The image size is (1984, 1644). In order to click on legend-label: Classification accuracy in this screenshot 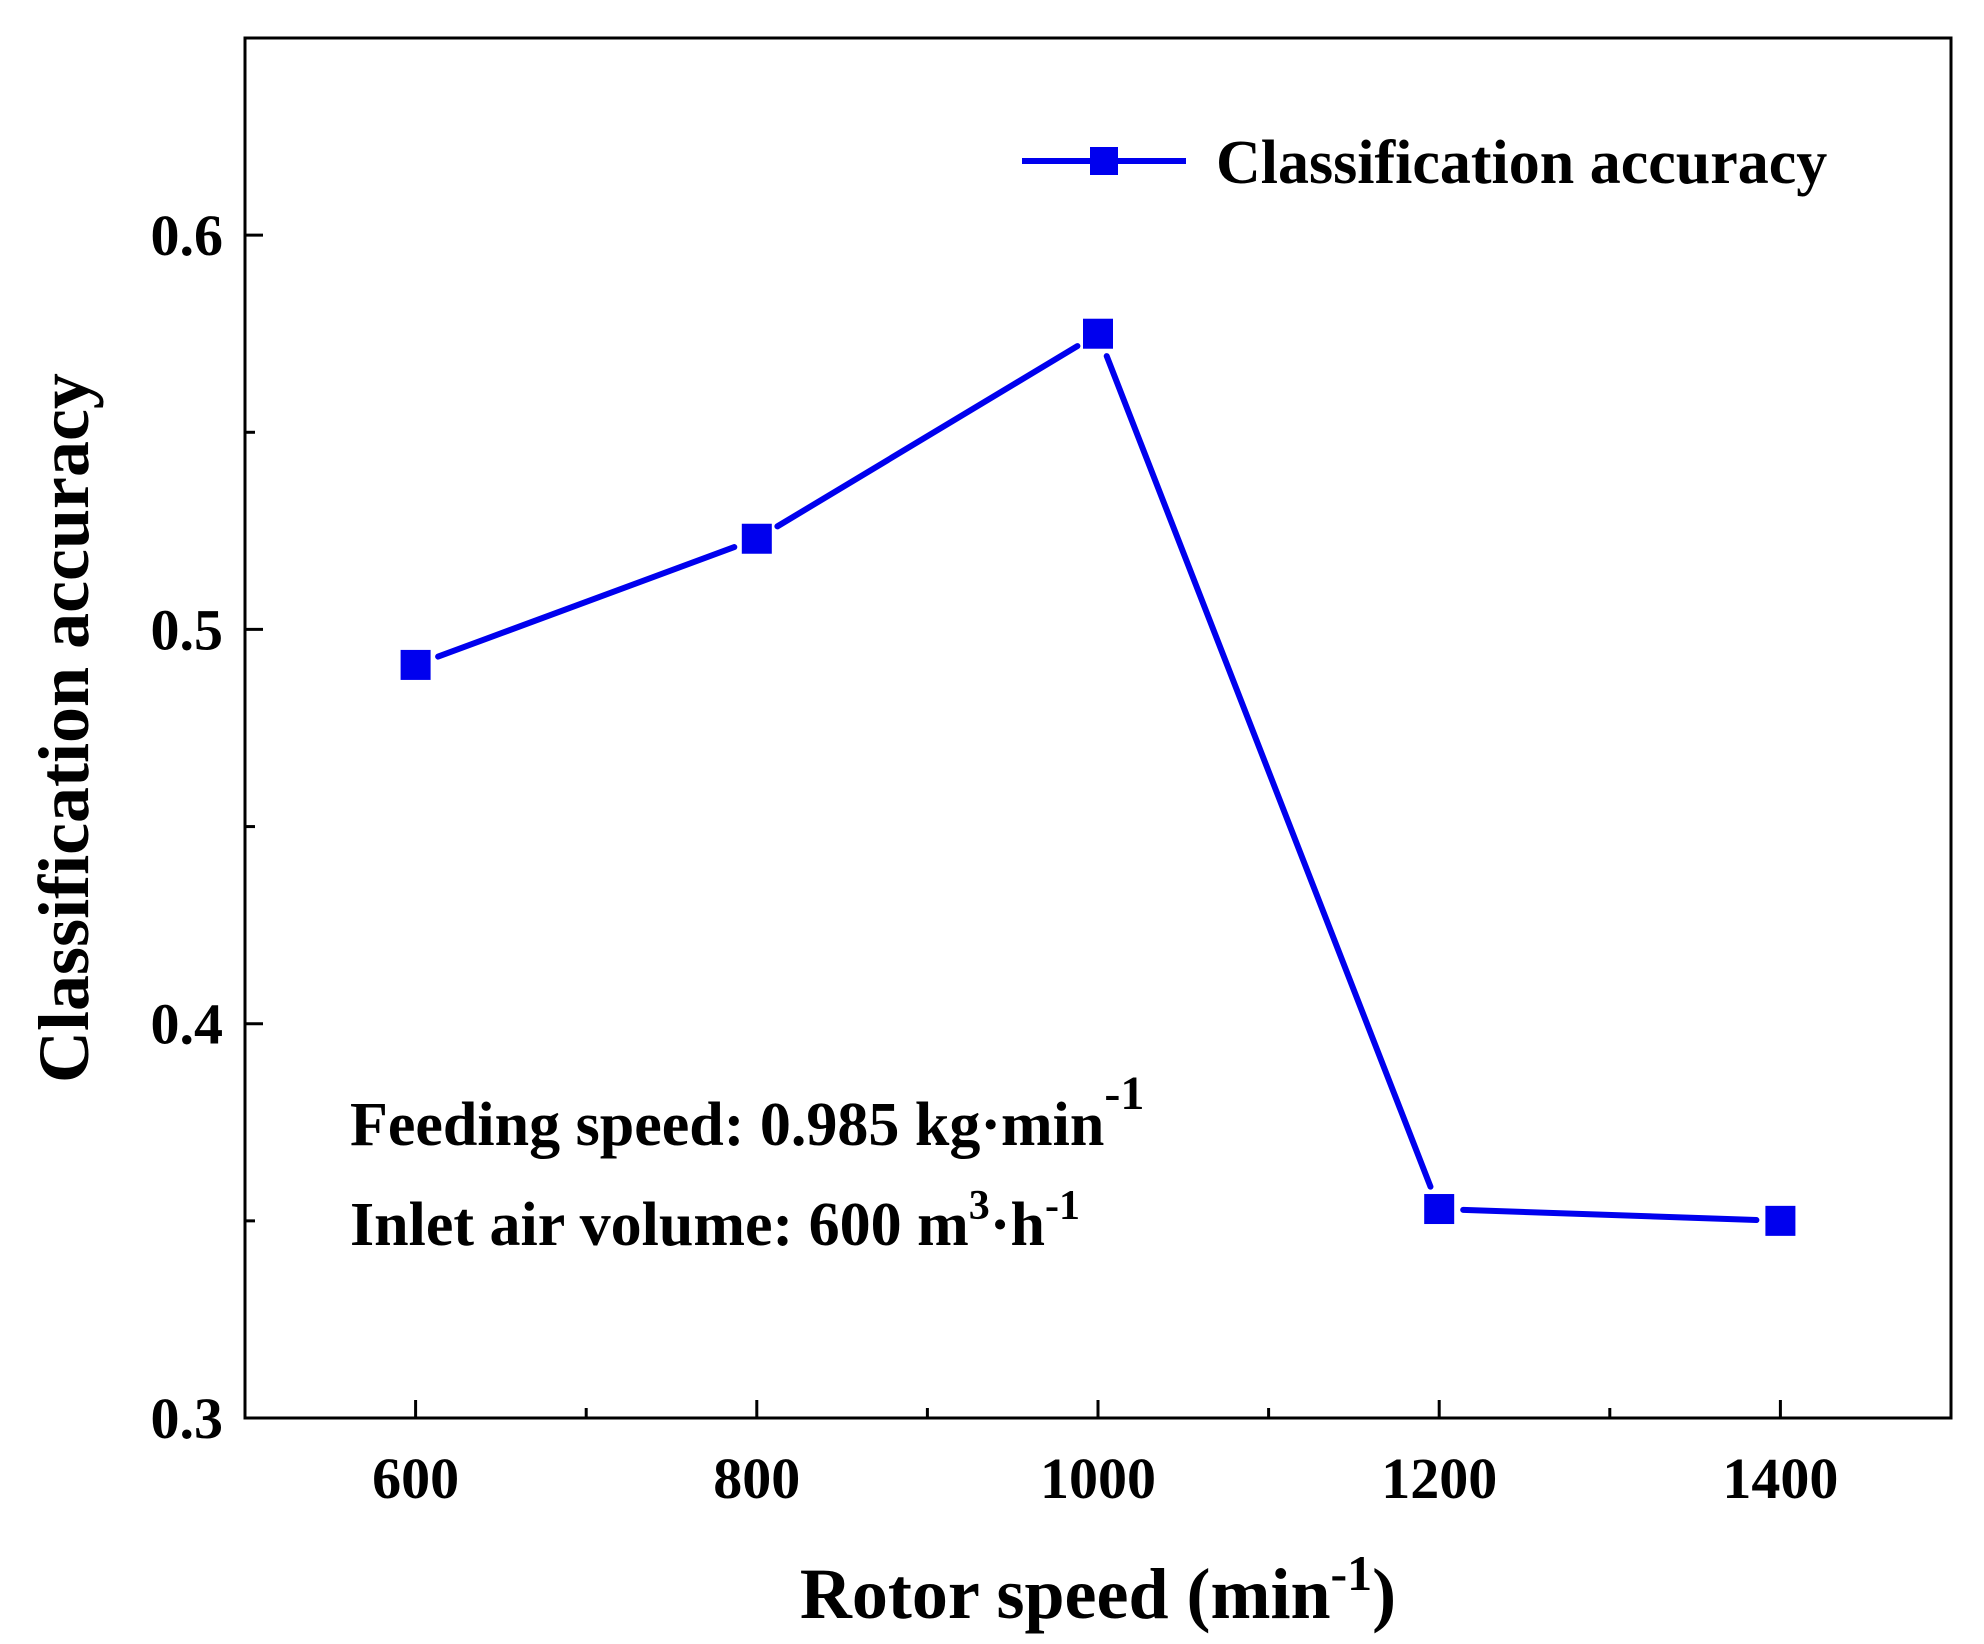, I will do `click(1521, 163)`.